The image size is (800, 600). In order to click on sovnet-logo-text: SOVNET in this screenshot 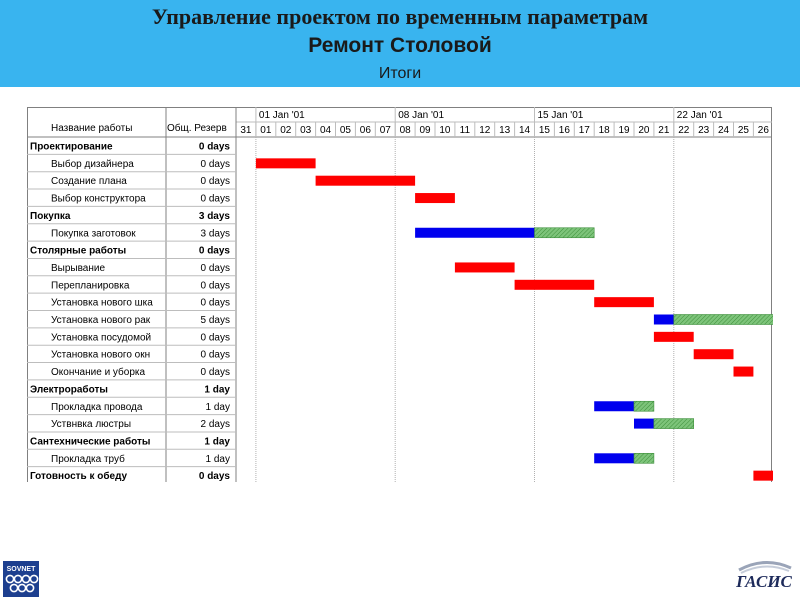, I will do `click(22, 569)`.